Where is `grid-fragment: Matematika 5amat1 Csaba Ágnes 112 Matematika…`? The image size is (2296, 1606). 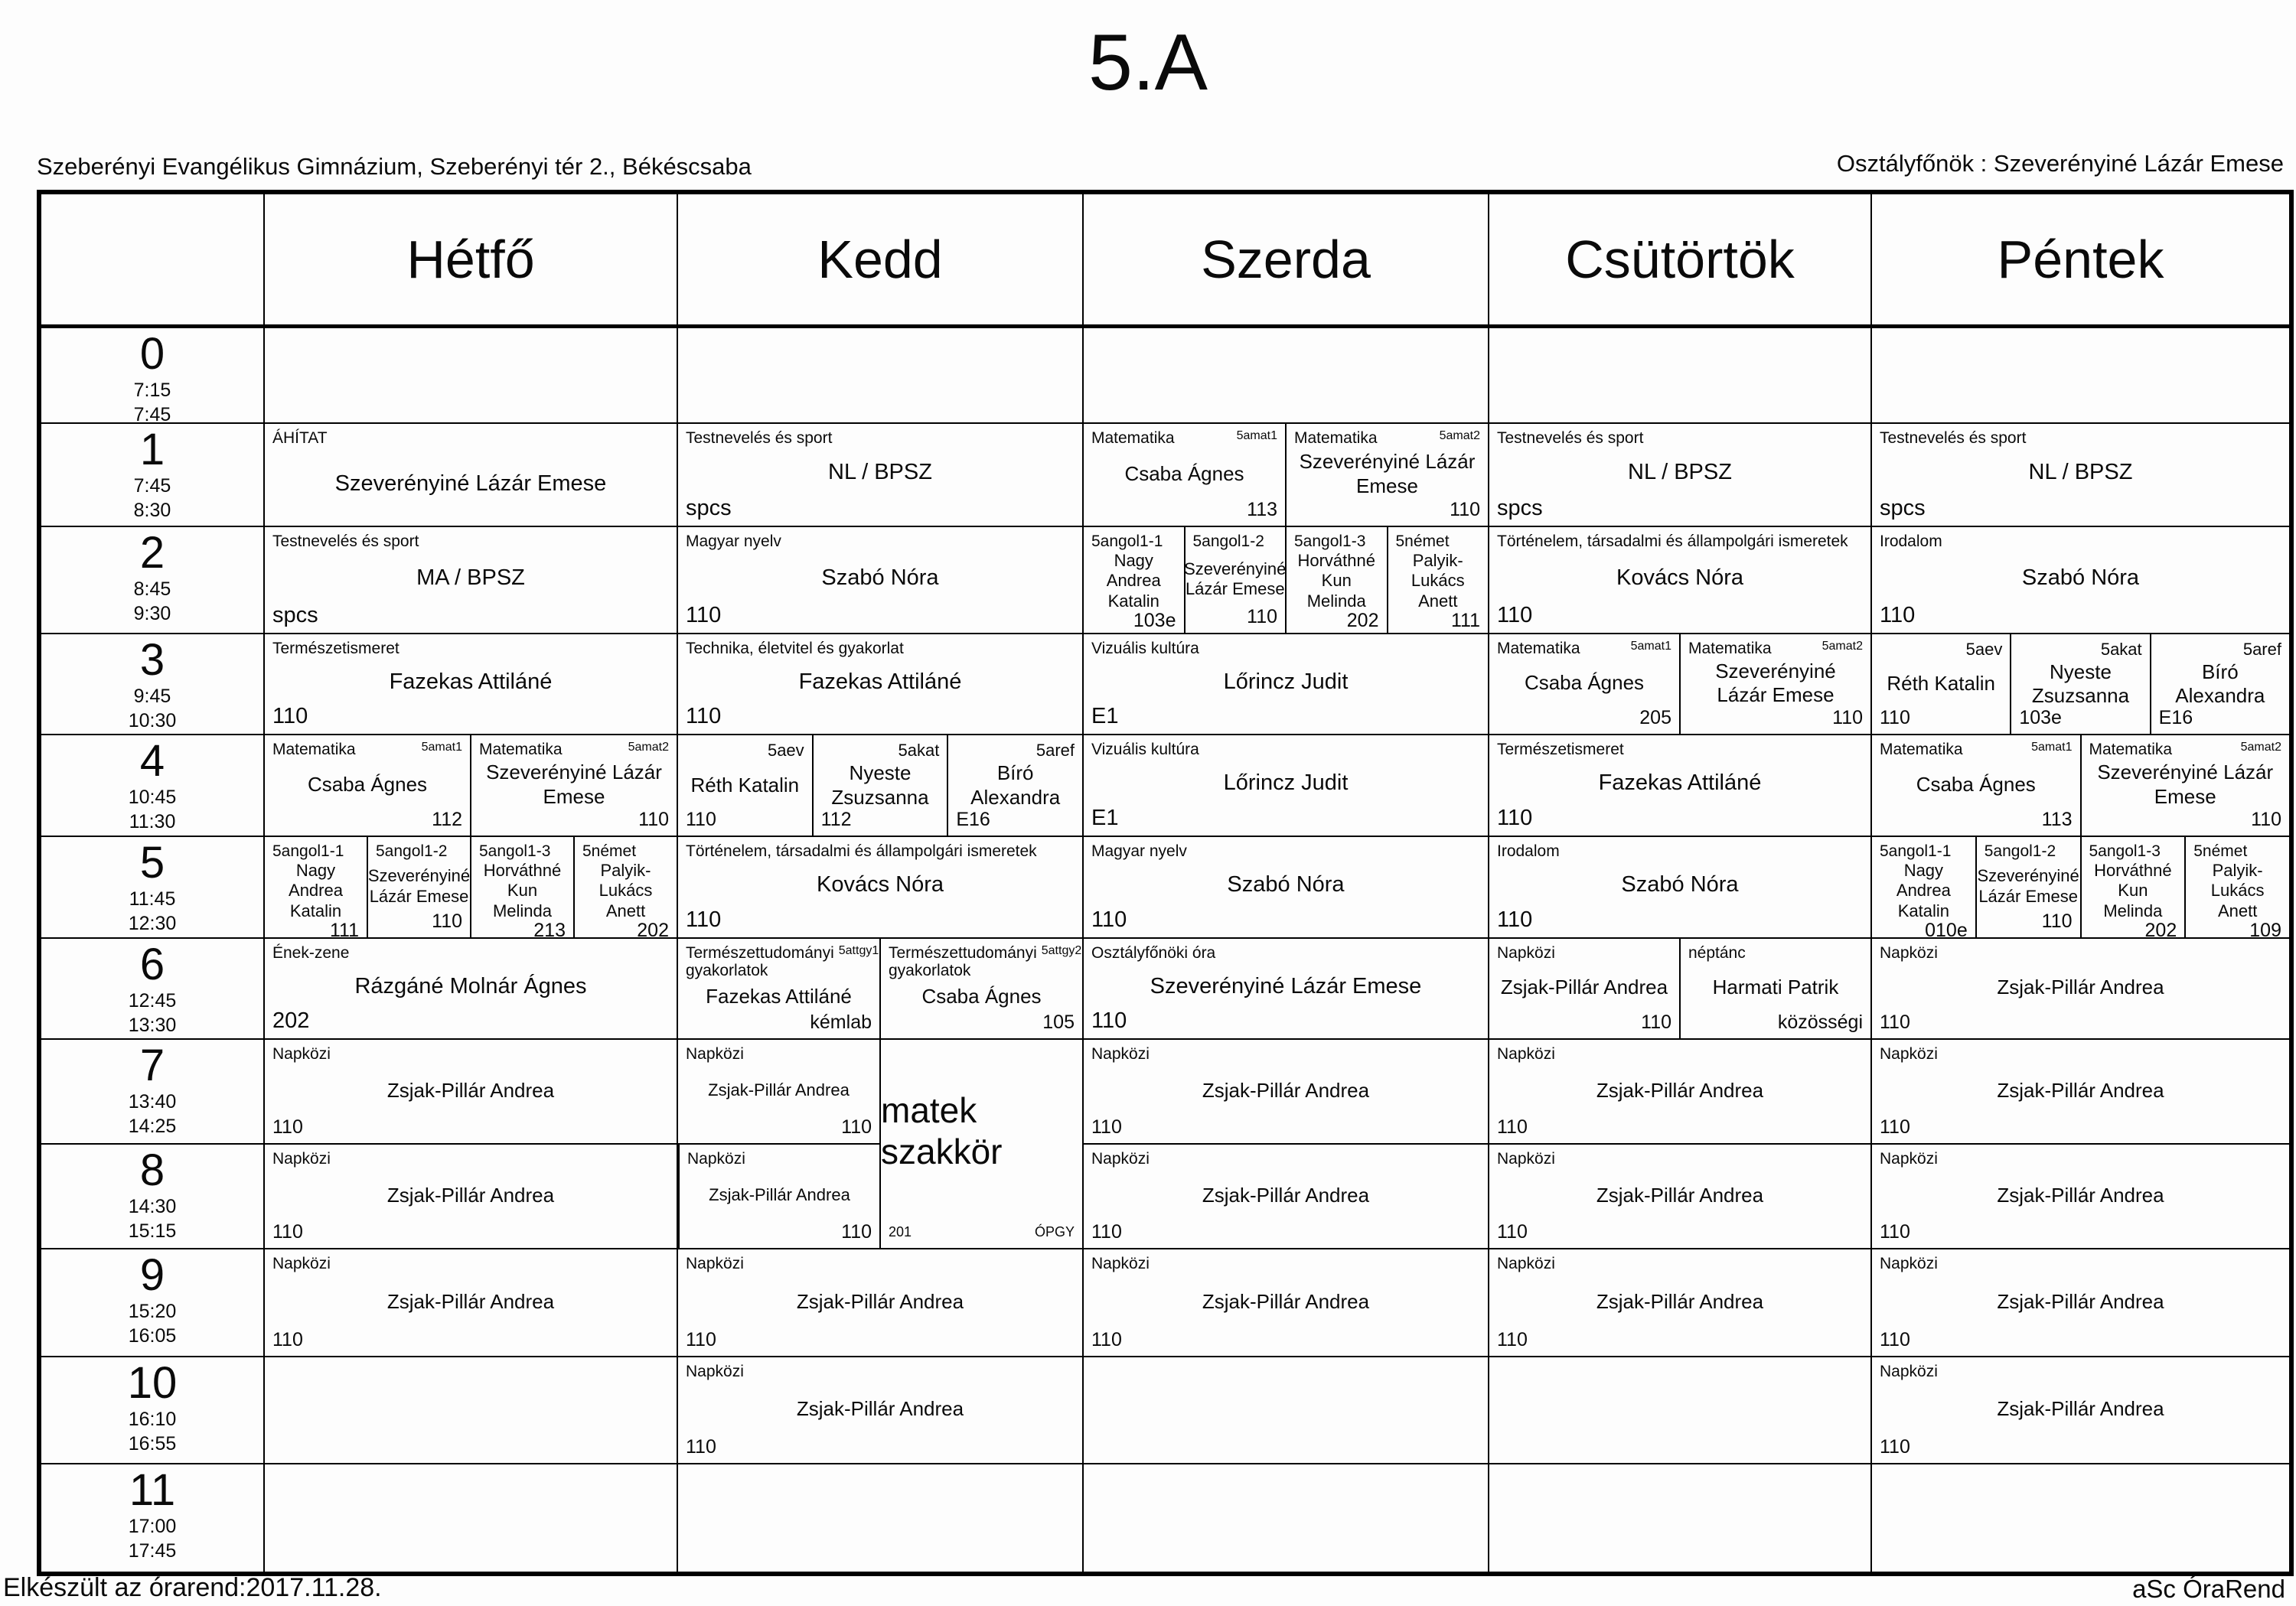 grid-fragment: Matematika 5amat1 Csaba Ágnes 112 Matematika… is located at coordinates (471, 785).